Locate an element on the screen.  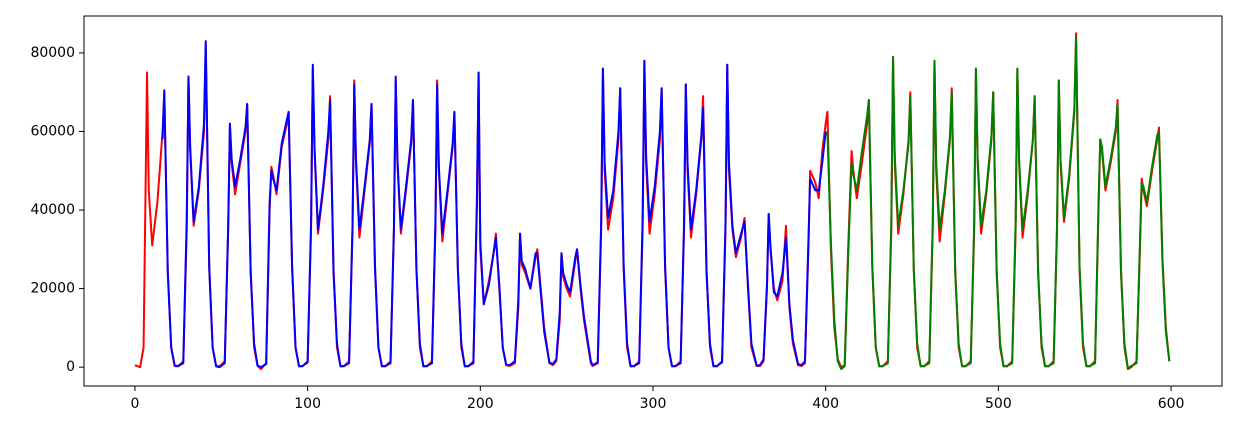
y-tick-label: 20000 is located at coordinates (52, 289).